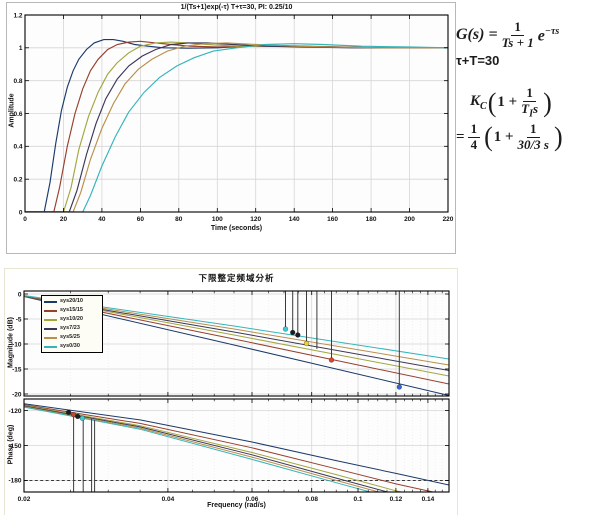 This screenshot has height=515, width=600. I want to click on svg-text: -10, so click(17, 344).